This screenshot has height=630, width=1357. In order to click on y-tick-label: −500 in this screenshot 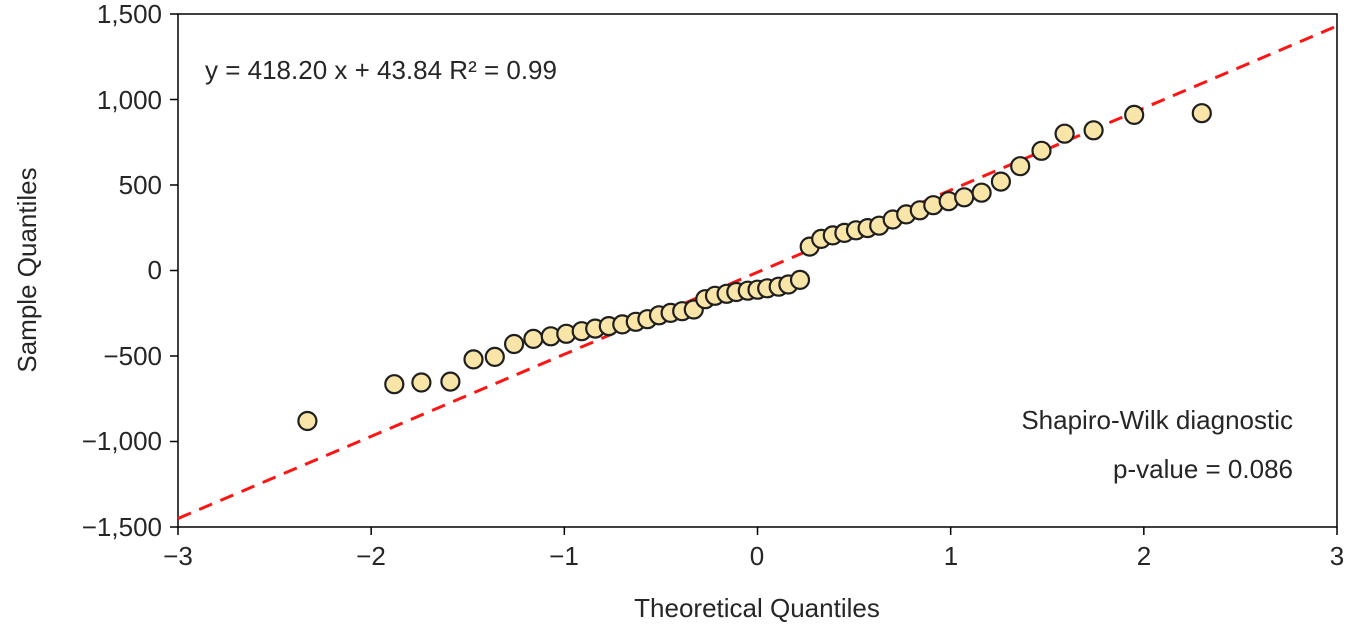, I will do `click(132, 356)`.